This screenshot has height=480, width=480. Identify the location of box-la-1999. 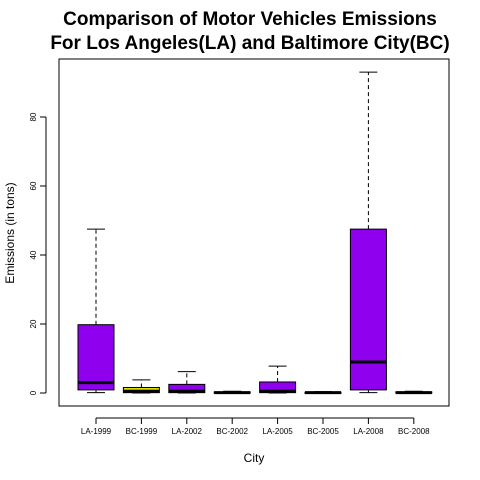
(96, 311).